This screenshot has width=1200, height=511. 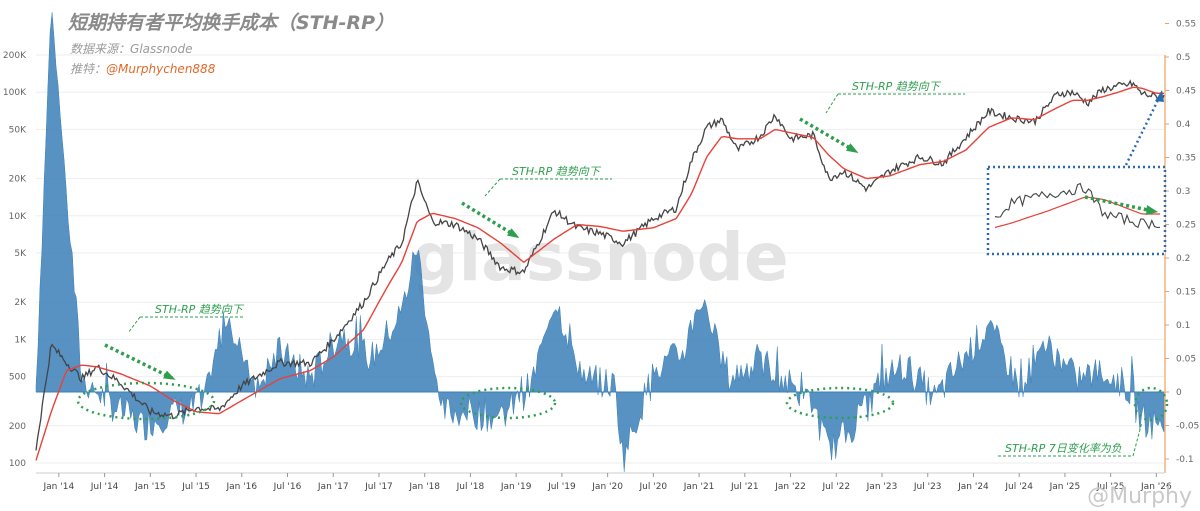 I want to click on y-left-tick-label: 5K, so click(x=20, y=254).